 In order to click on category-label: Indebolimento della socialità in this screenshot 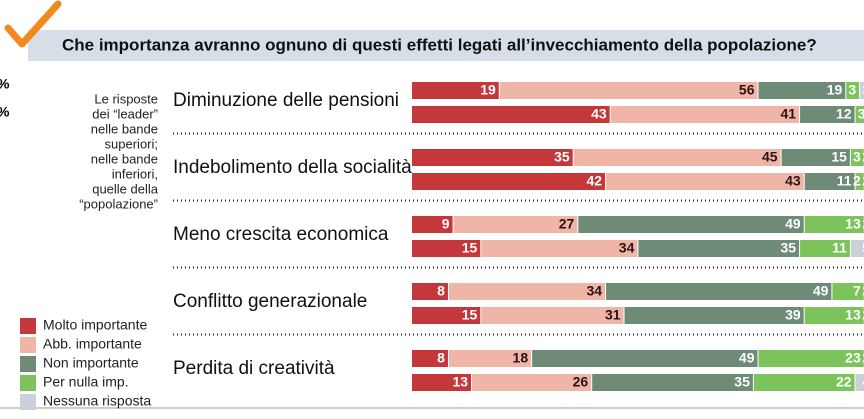, I will do `click(292, 167)`.